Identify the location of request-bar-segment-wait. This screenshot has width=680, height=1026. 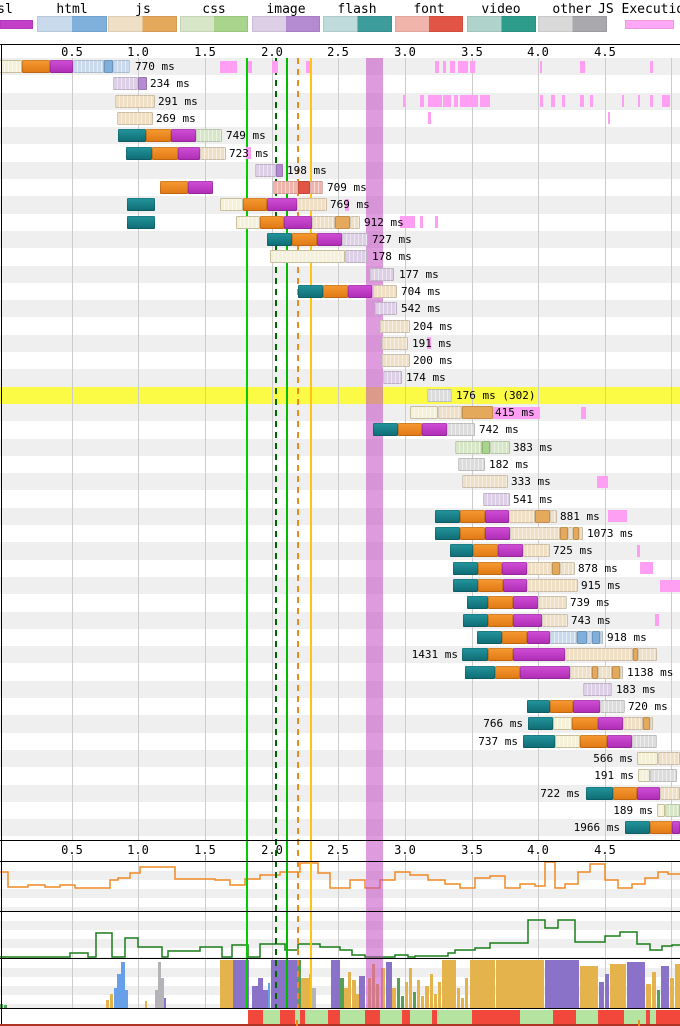
(562, 724).